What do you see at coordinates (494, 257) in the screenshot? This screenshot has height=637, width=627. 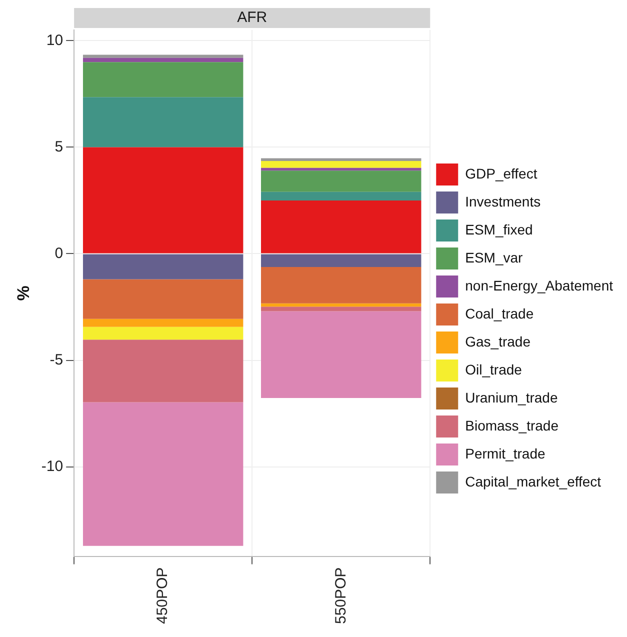 I see `legend-label: ESM_var` at bounding box center [494, 257].